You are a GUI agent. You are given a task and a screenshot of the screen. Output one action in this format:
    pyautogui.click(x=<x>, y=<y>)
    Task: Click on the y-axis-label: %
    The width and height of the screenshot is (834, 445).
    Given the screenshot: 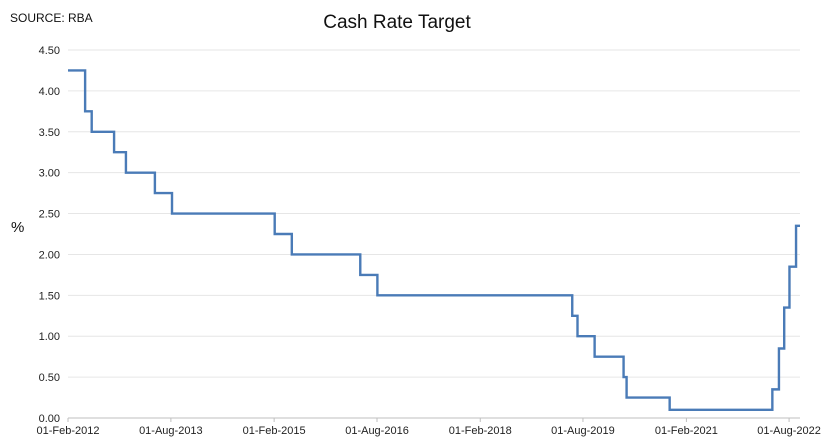 What is the action you would take?
    pyautogui.click(x=18, y=227)
    